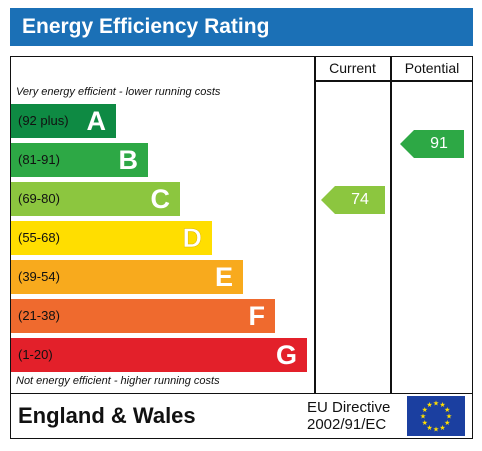 This screenshot has width=482, height=451. I want to click on rating-band-f: (21-38) F, so click(143, 316).